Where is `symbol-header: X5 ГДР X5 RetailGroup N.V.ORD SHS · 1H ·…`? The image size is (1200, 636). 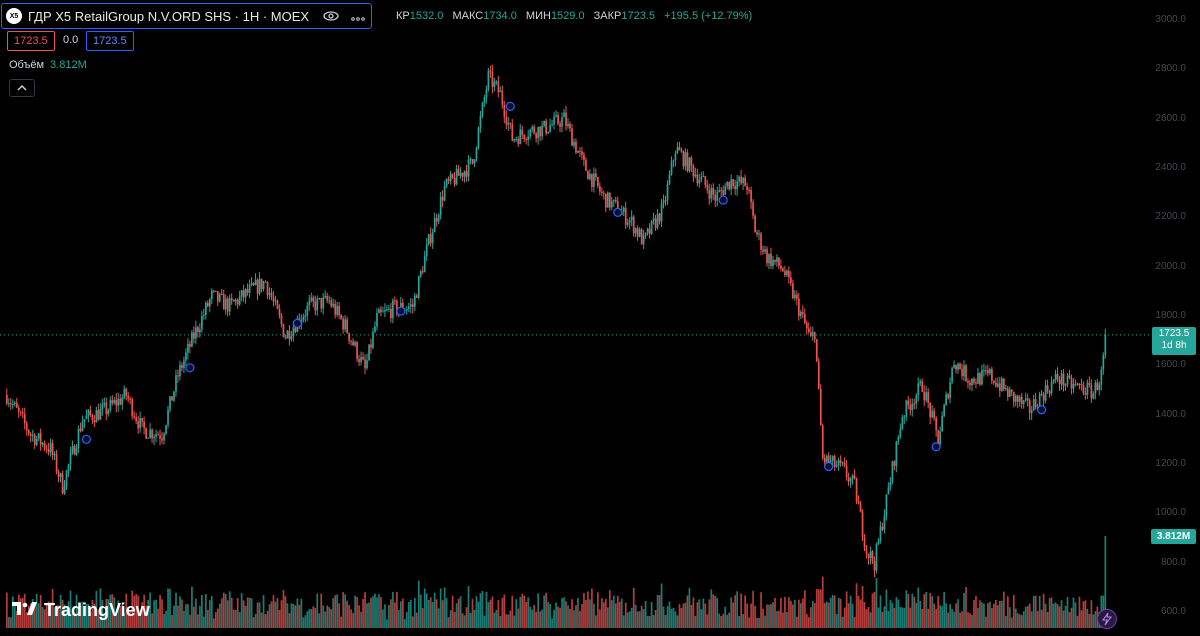
symbol-header: X5 ГДР X5 RetailGroup N.V.ORD SHS · 1H ·… is located at coordinates (187, 16).